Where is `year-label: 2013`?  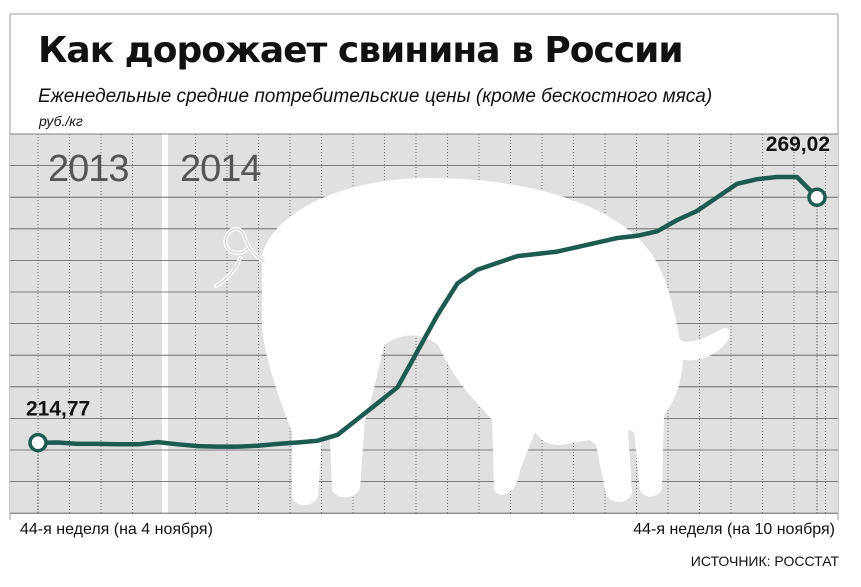 year-label: 2013 is located at coordinates (88, 169).